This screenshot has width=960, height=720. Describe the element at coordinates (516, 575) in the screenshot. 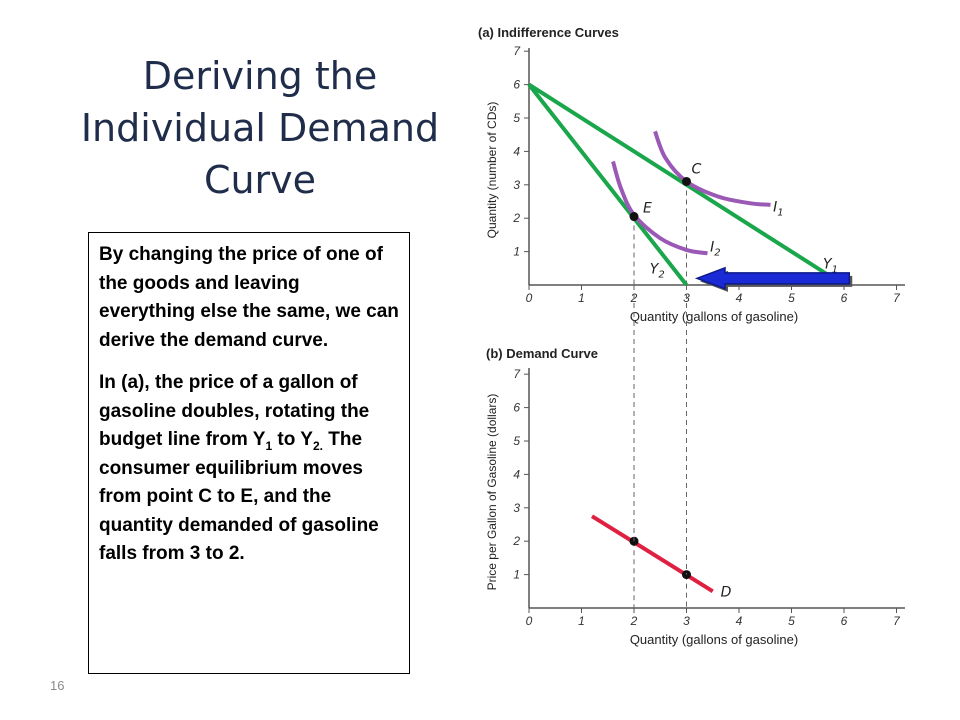

I see `panel-b-y-tick-label: 1` at that location.